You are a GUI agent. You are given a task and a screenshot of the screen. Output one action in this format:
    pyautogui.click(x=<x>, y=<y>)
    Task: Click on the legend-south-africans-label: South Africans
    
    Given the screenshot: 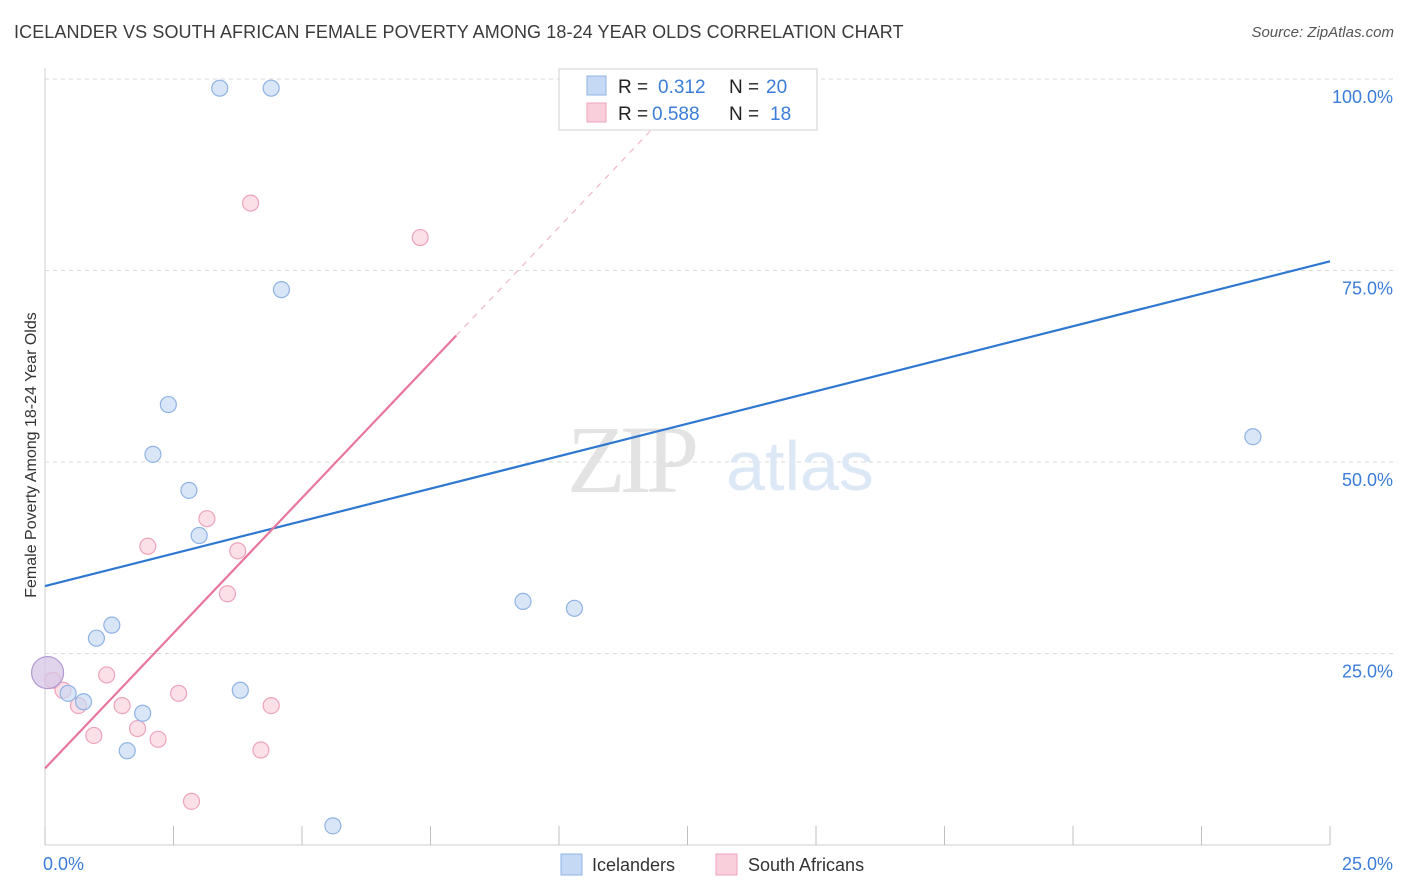 What is the action you would take?
    pyautogui.click(x=806, y=865)
    